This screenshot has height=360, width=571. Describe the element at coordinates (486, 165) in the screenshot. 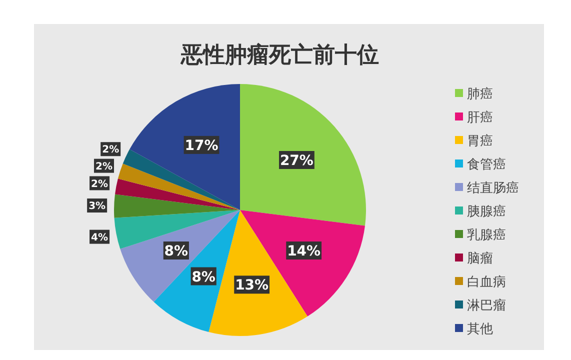

I see `legend-label: 食管癌` at that location.